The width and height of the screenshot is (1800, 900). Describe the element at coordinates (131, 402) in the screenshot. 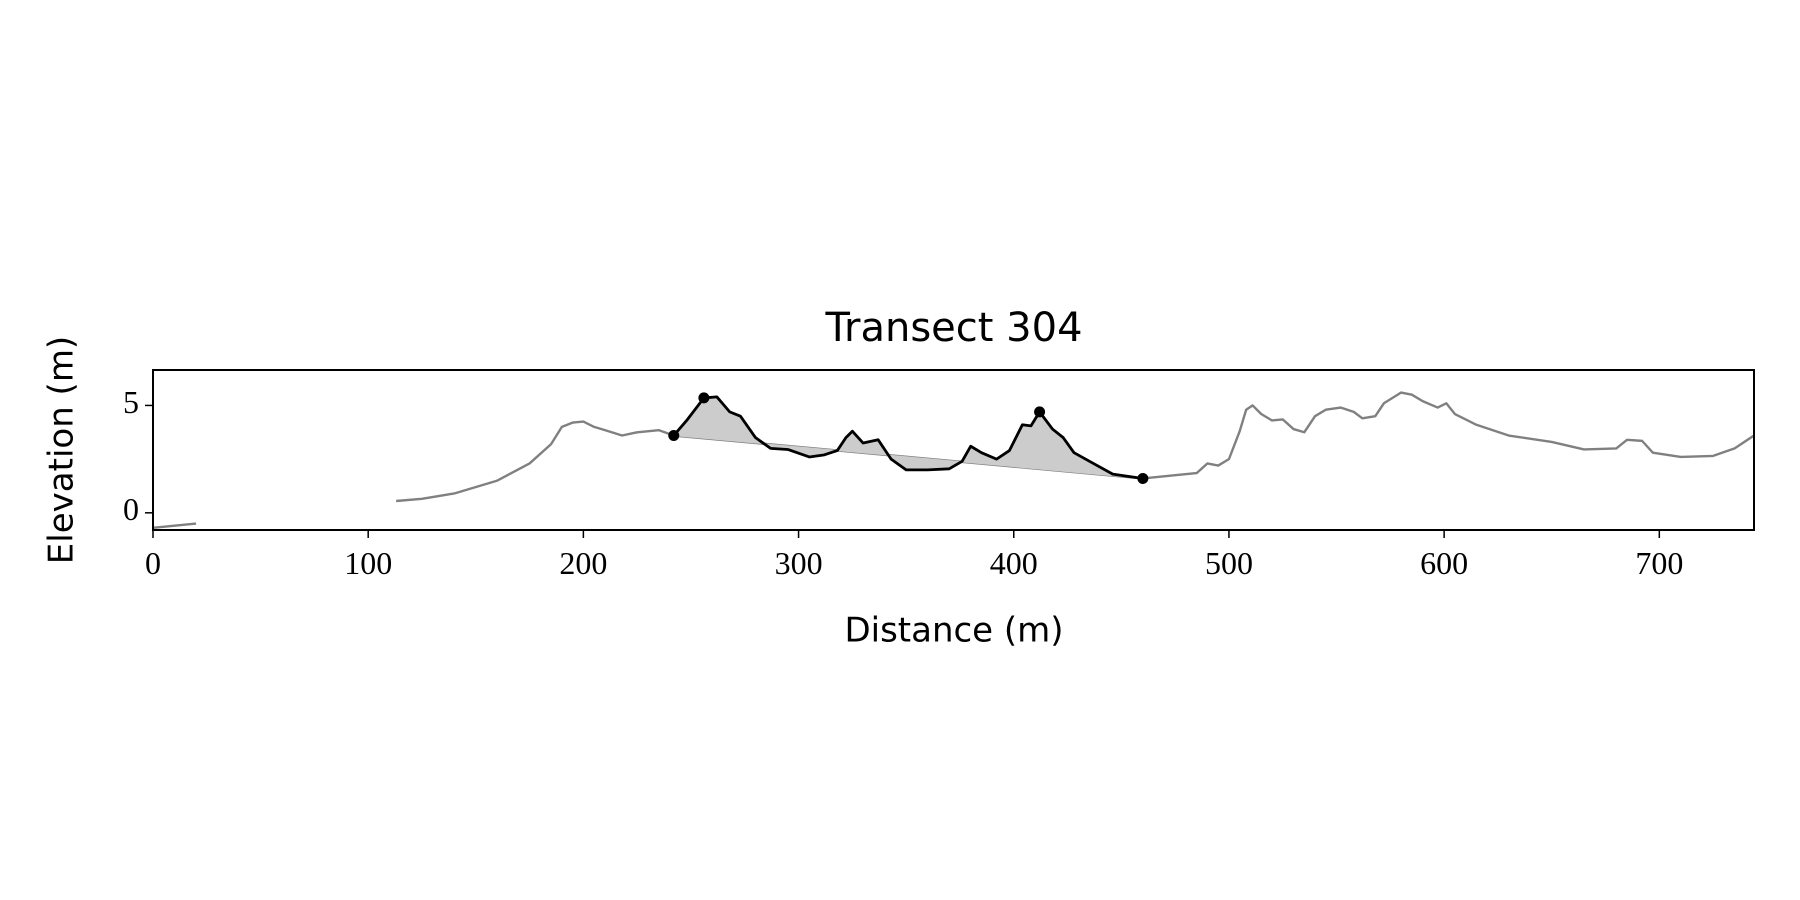

I see `y-tick-label: 5` at that location.